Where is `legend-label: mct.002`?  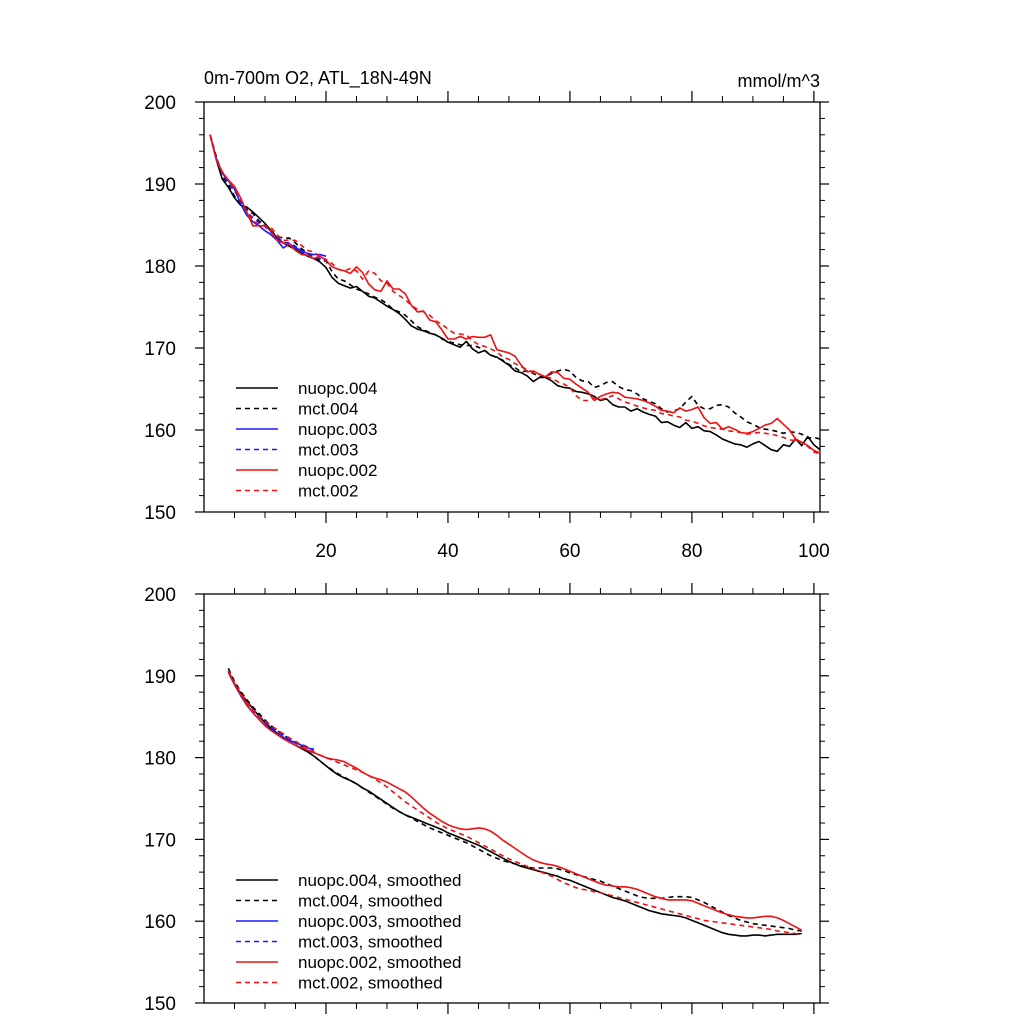 legend-label: mct.002 is located at coordinates (328, 491).